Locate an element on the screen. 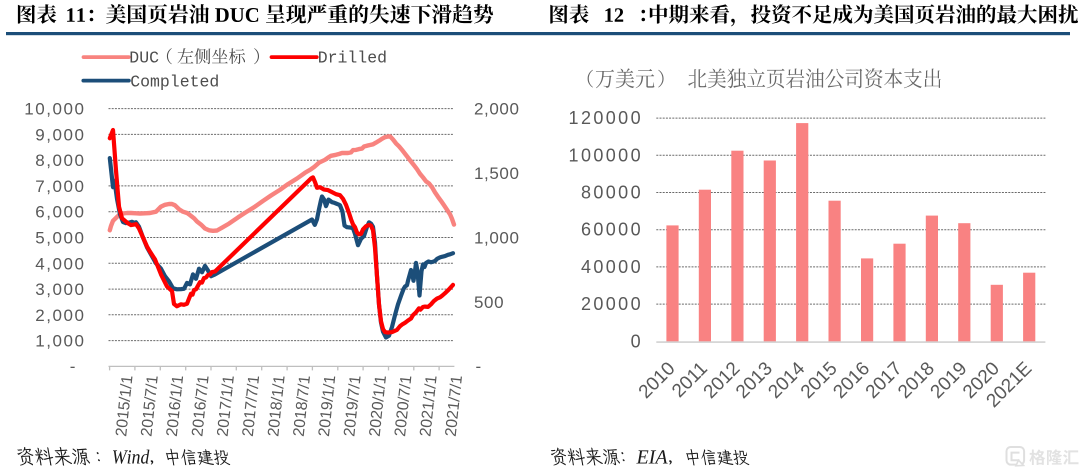 The image size is (1080, 473). svg-text: 100000 is located at coordinates (606, 155).